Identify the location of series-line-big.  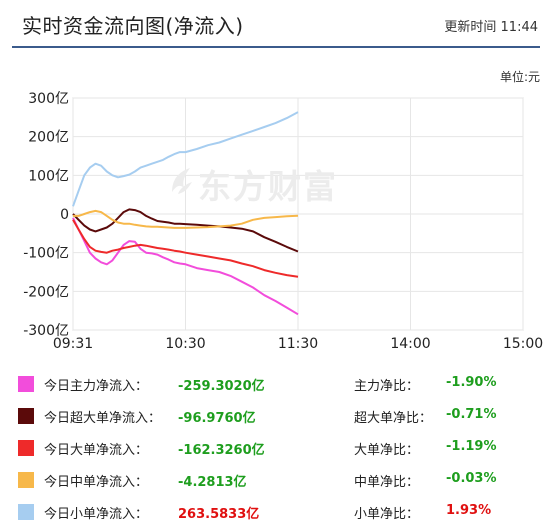
(185, 248).